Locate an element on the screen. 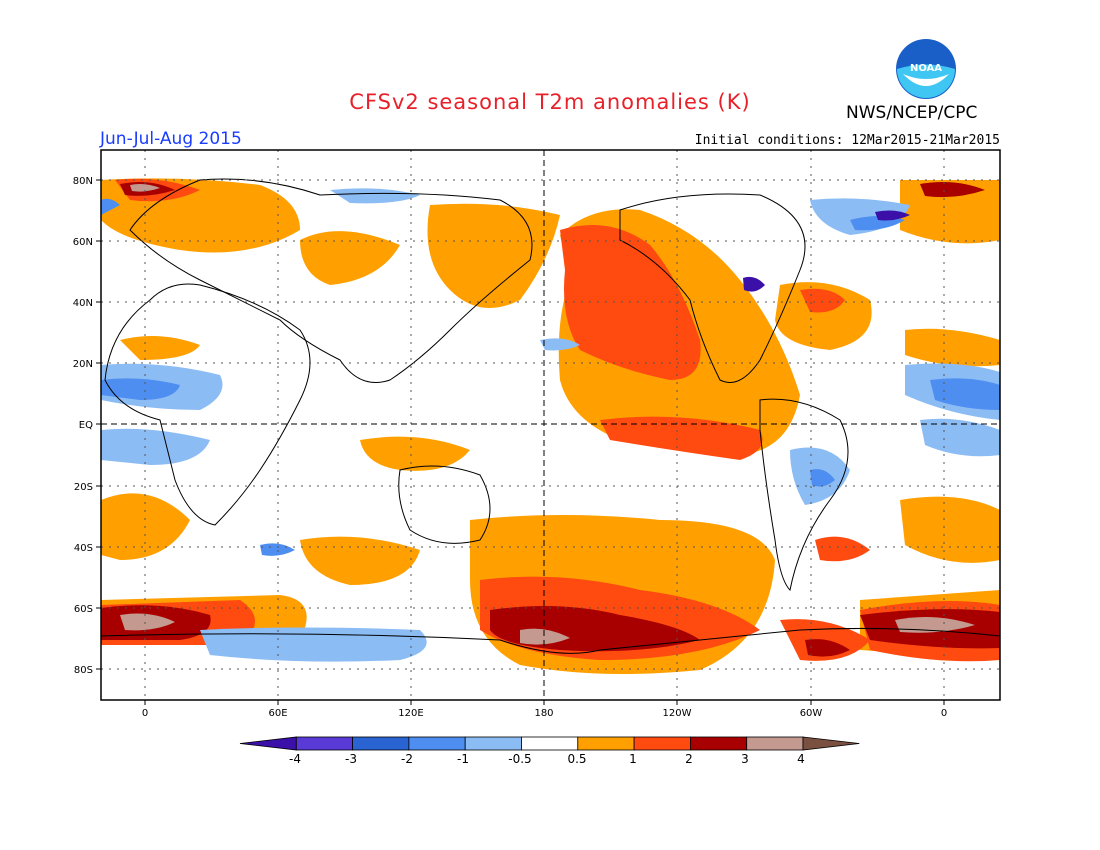  colorbar-label: -2 is located at coordinates (407, 759).